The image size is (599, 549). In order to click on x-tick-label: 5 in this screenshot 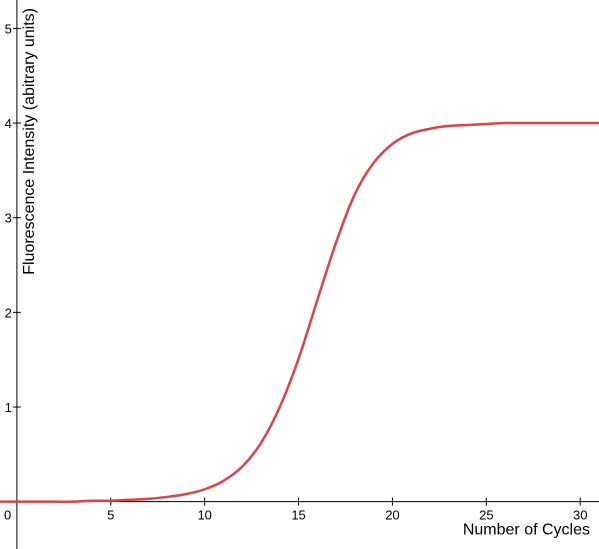, I will do `click(110, 515)`.